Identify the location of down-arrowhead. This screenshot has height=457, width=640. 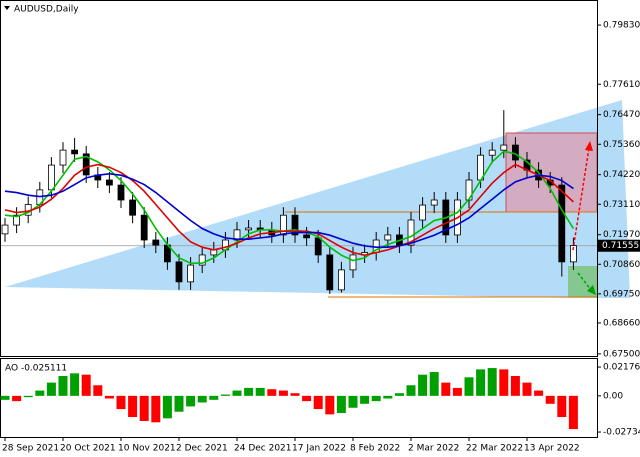
(591, 290).